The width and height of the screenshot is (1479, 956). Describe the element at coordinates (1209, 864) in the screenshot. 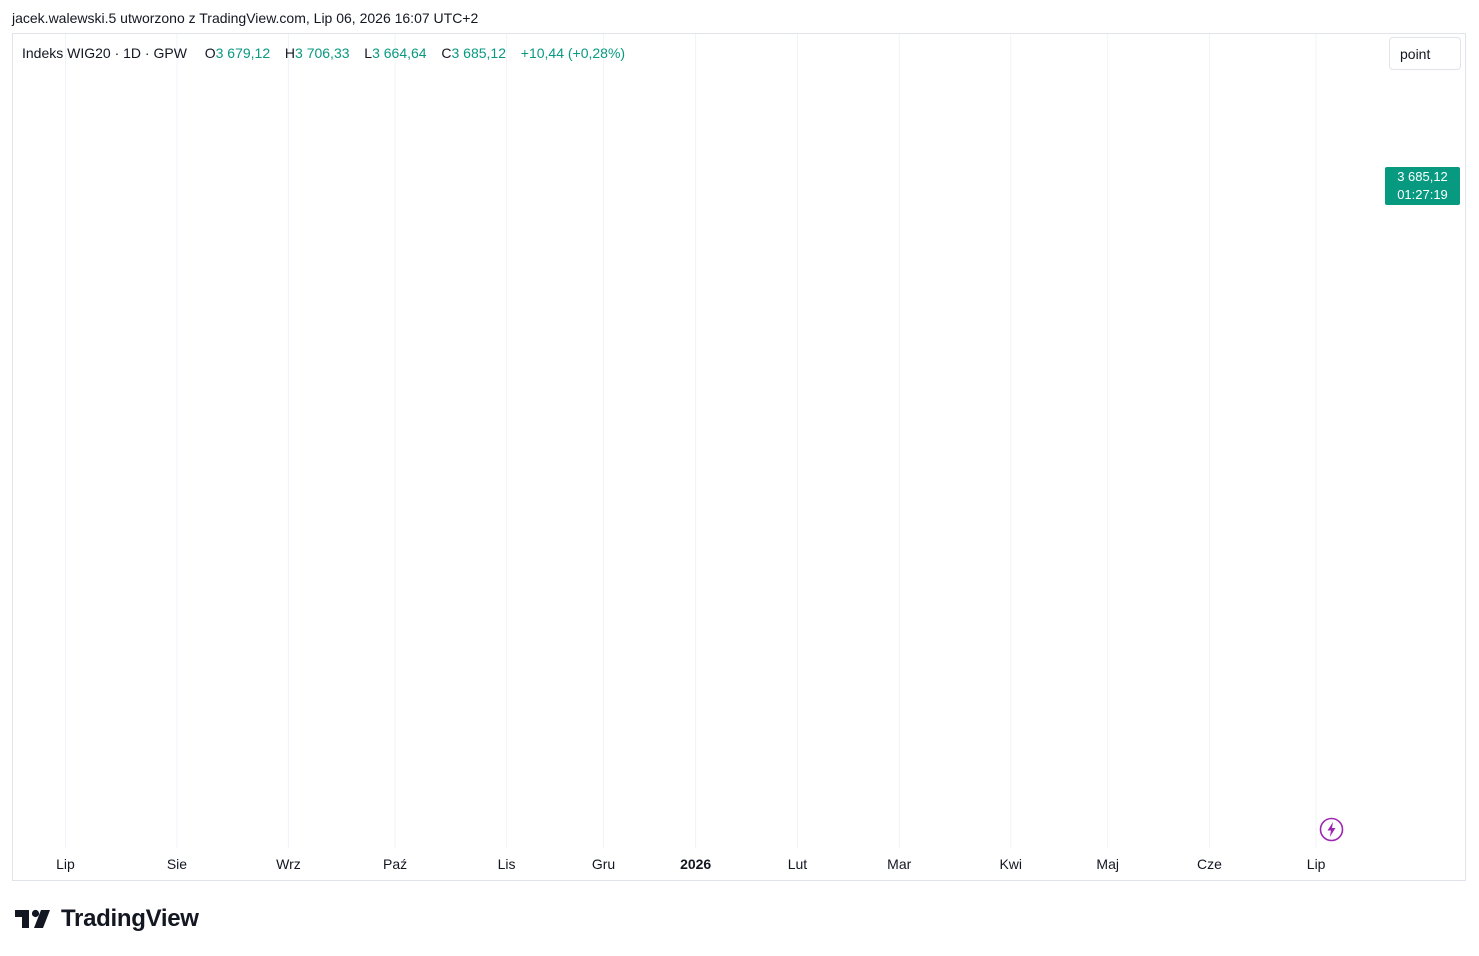

I see `time-axis-label: Cze` at that location.